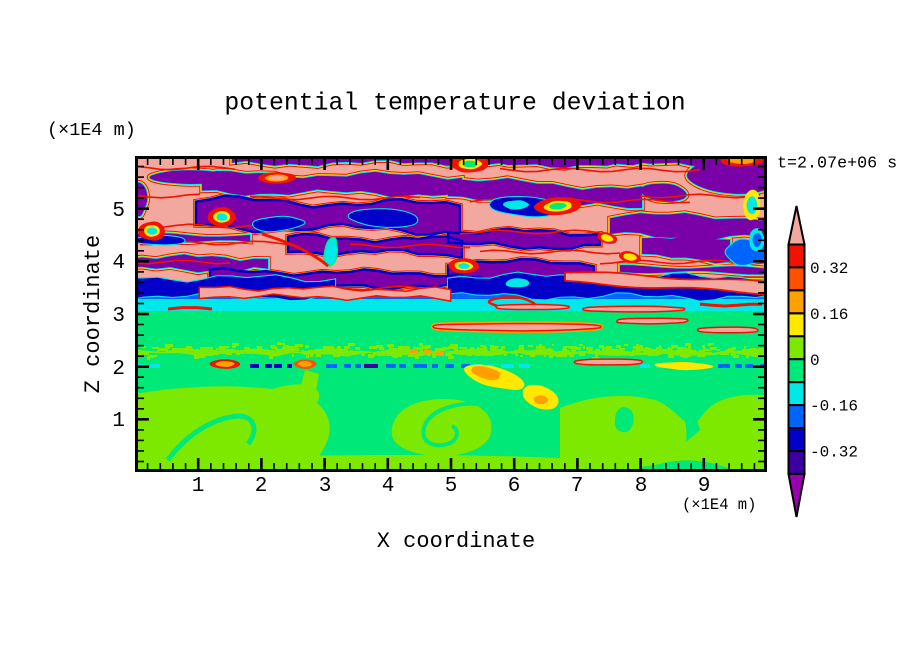 The height and width of the screenshot is (654, 904). I want to click on svg-text: -0.16, so click(834, 407).